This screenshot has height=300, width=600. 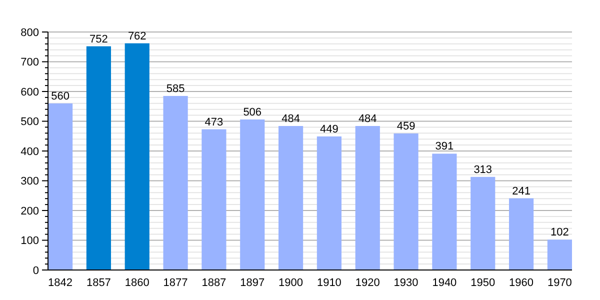 What do you see at coordinates (98, 283) in the screenshot?
I see `x-tick-label: 1857` at bounding box center [98, 283].